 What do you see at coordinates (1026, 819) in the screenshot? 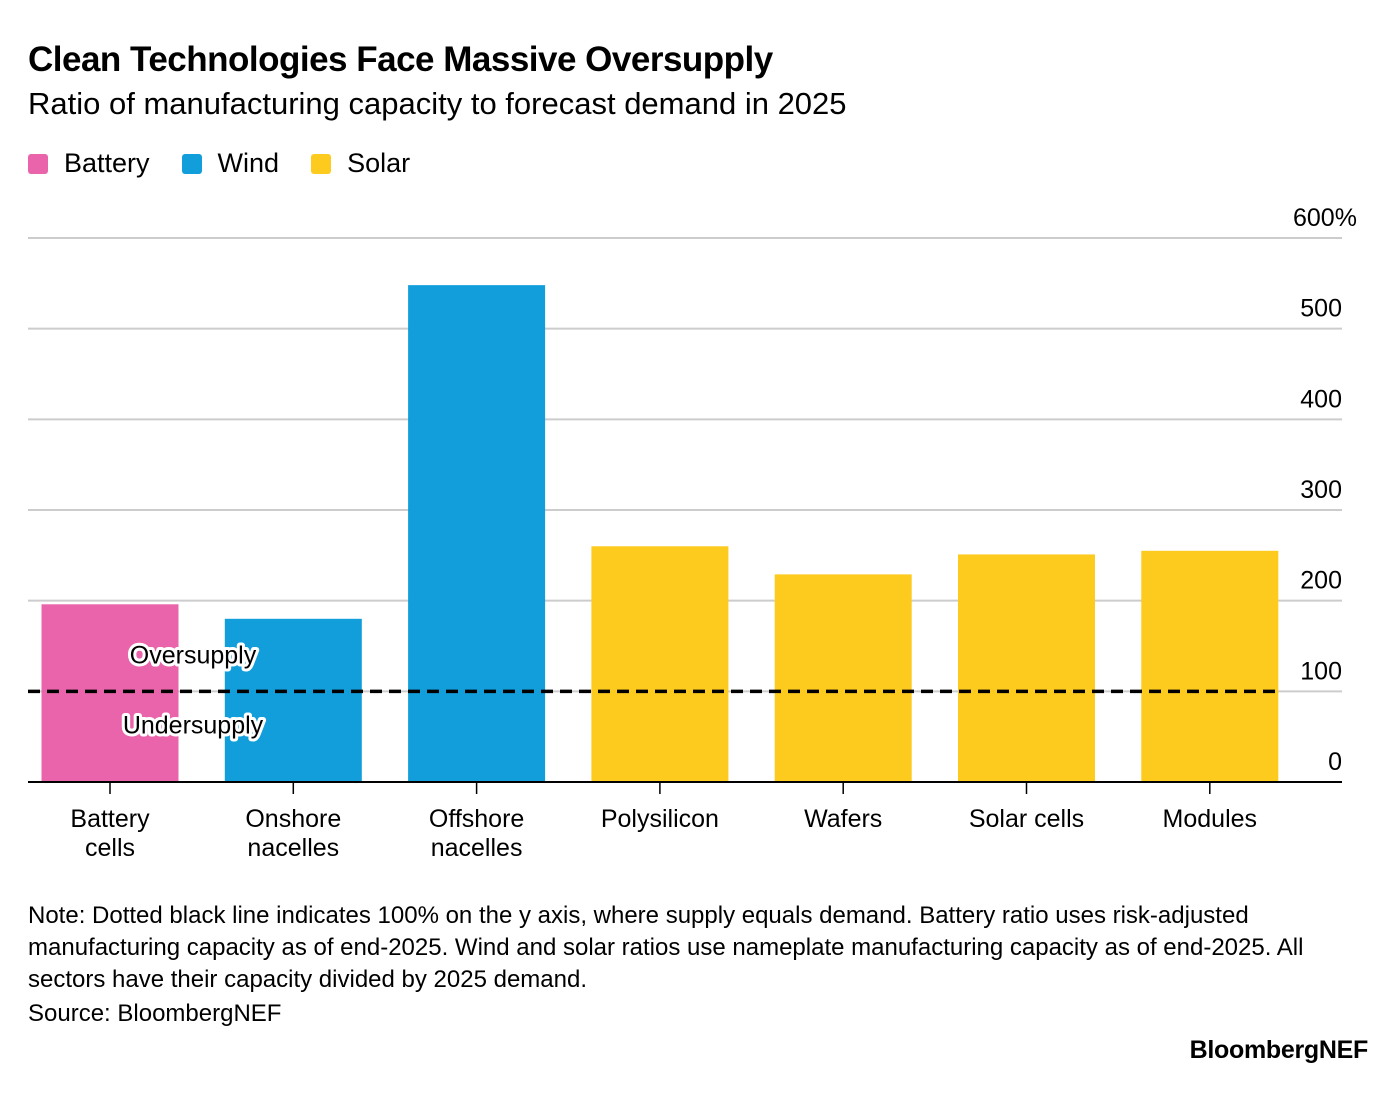
I see `x-tick-label-5: Solar cells` at bounding box center [1026, 819].